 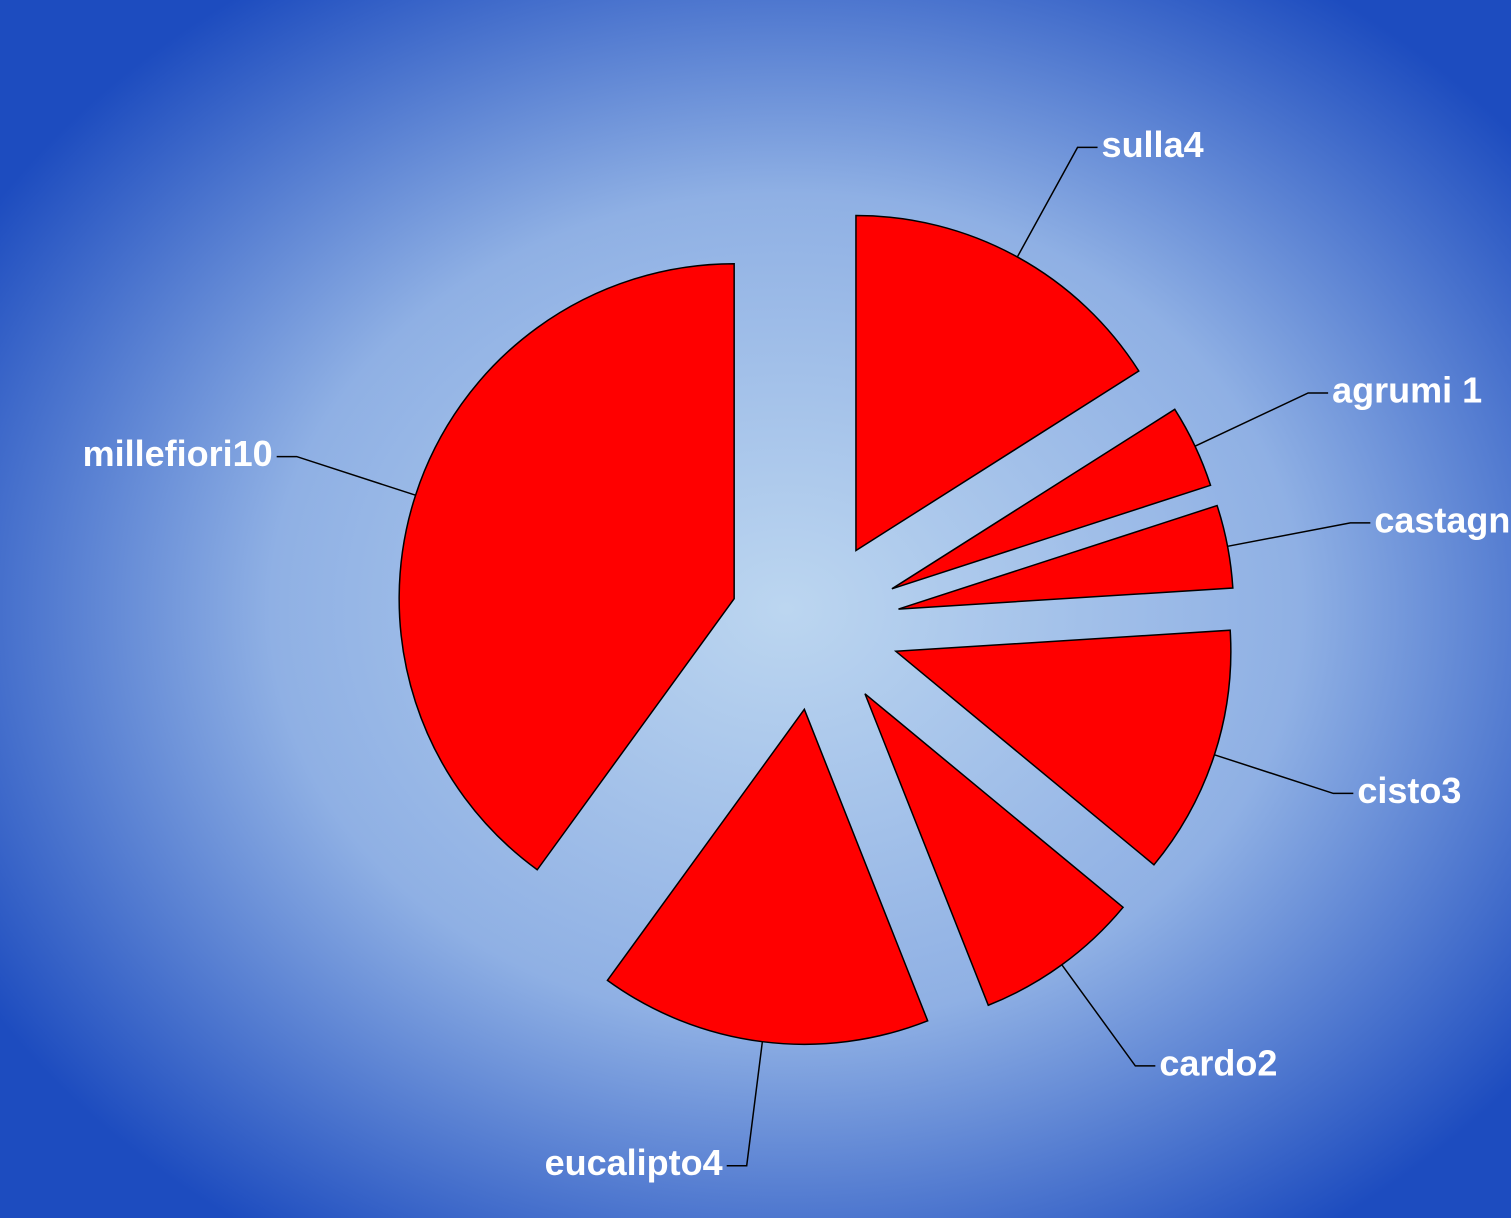 I want to click on slice-label: sulla4, so click(x=1153, y=144).